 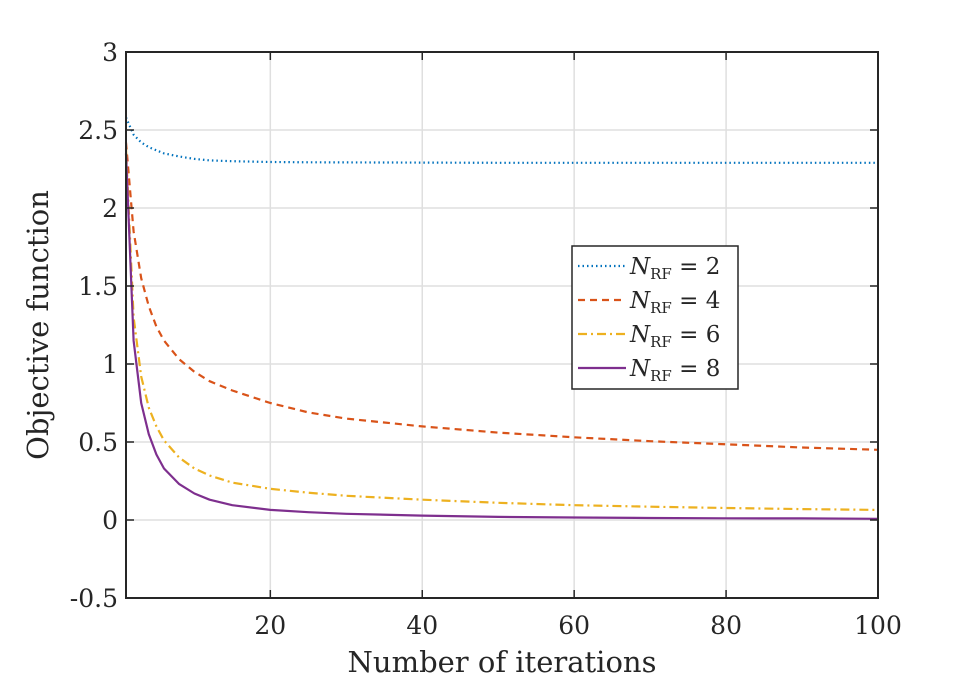 I want to click on legend-label: NRF = 6, so click(x=674, y=336).